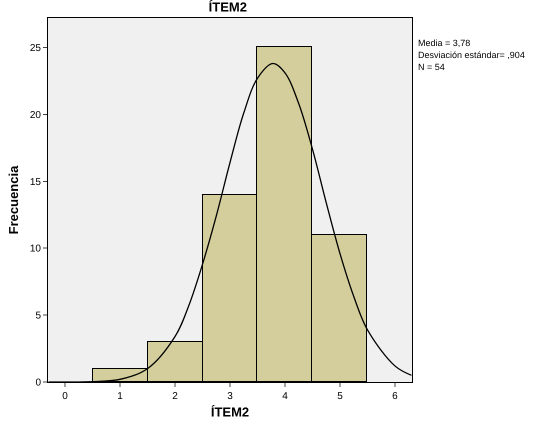 The width and height of the screenshot is (536, 429). I want to click on x-tick-label: 4, so click(285, 396).